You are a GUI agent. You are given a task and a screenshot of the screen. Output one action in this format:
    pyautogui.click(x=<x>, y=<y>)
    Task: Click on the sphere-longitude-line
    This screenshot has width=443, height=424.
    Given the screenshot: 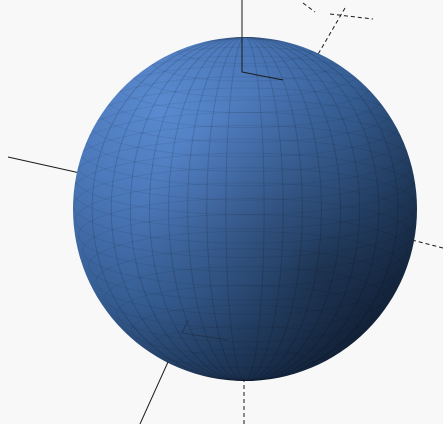 What is the action you would take?
    pyautogui.click(x=245, y=209)
    